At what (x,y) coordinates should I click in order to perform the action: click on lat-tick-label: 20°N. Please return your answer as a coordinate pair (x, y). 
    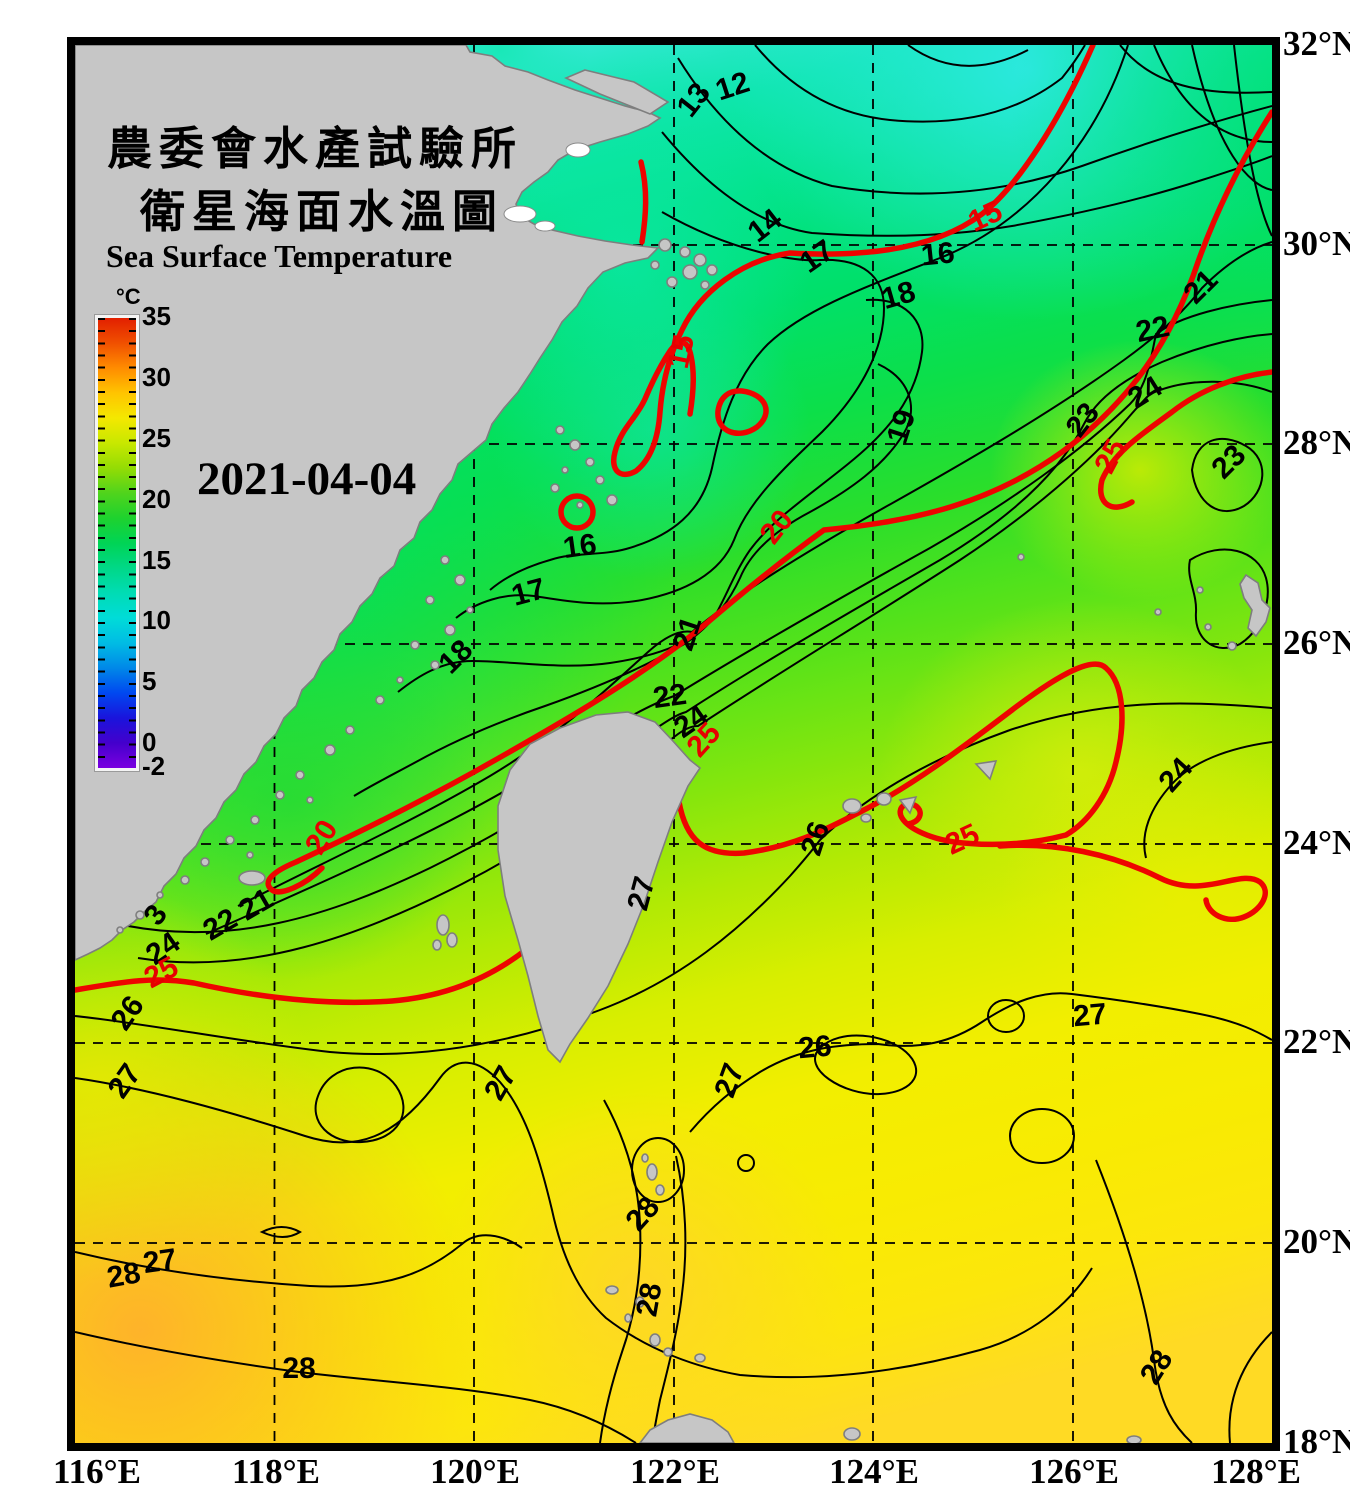
    Looking at the image, I should click on (1316, 1241).